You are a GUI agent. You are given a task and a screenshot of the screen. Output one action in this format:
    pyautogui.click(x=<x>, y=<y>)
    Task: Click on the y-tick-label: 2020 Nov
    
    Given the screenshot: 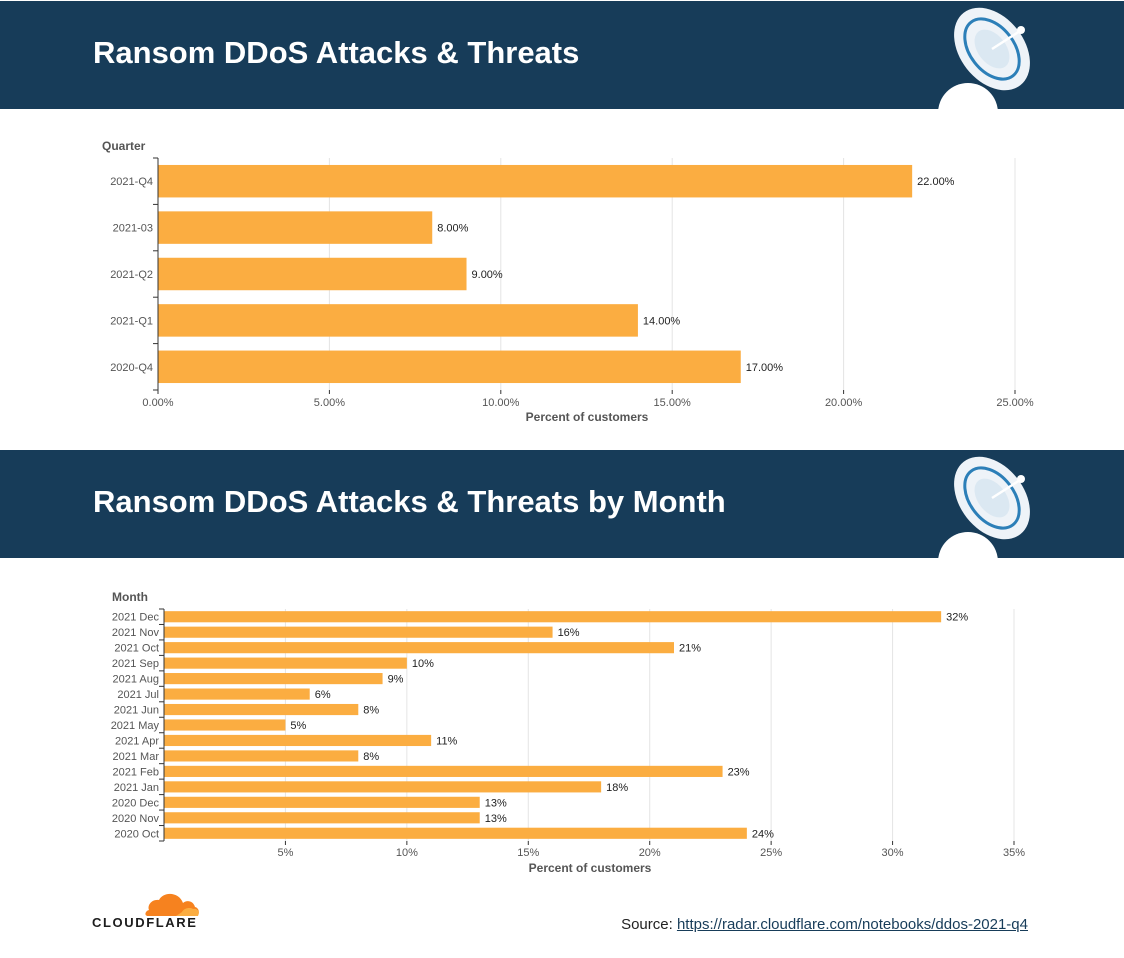 What is the action you would take?
    pyautogui.click(x=136, y=819)
    